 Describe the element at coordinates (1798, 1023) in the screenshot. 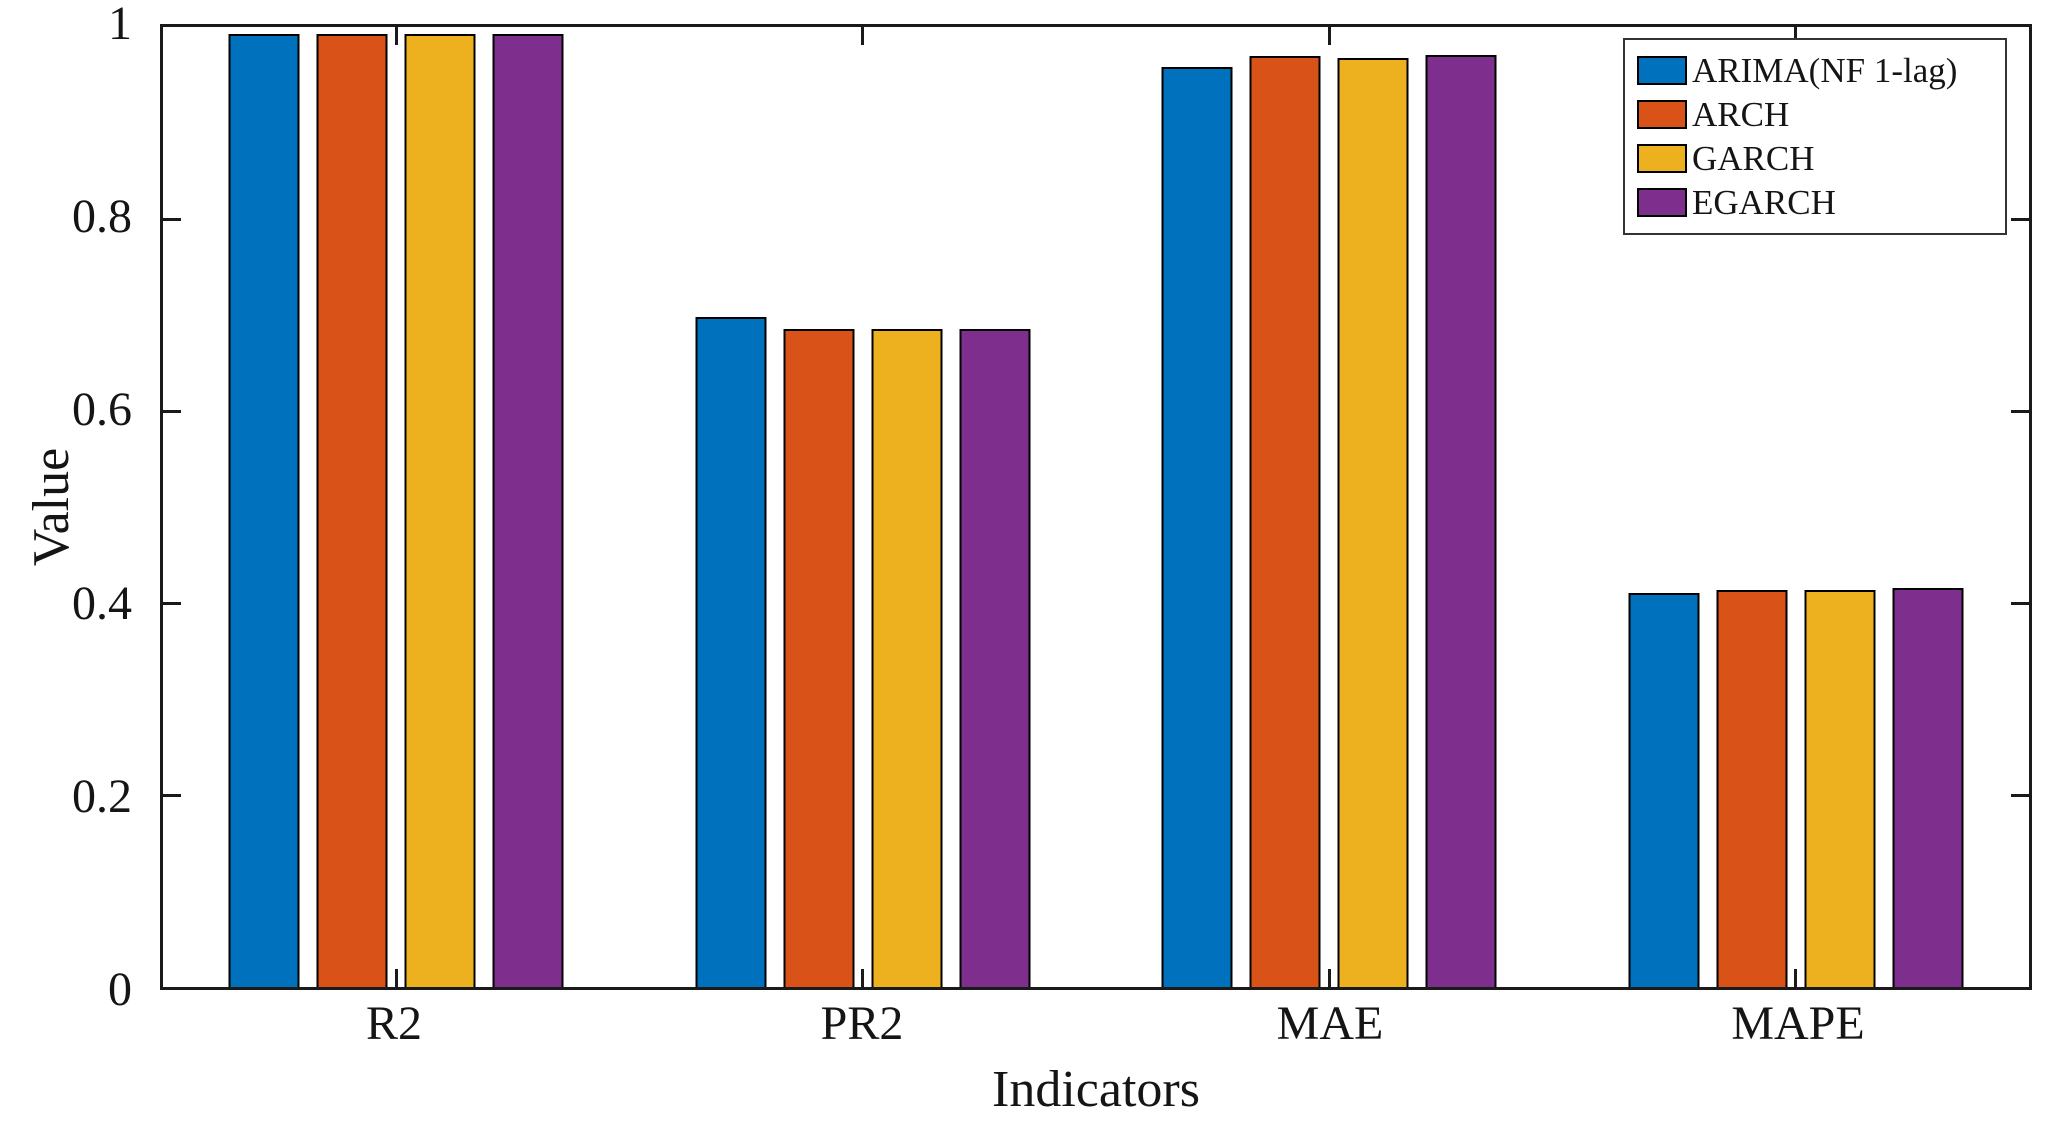

I see `x-tick-label-mape: MAPE` at that location.